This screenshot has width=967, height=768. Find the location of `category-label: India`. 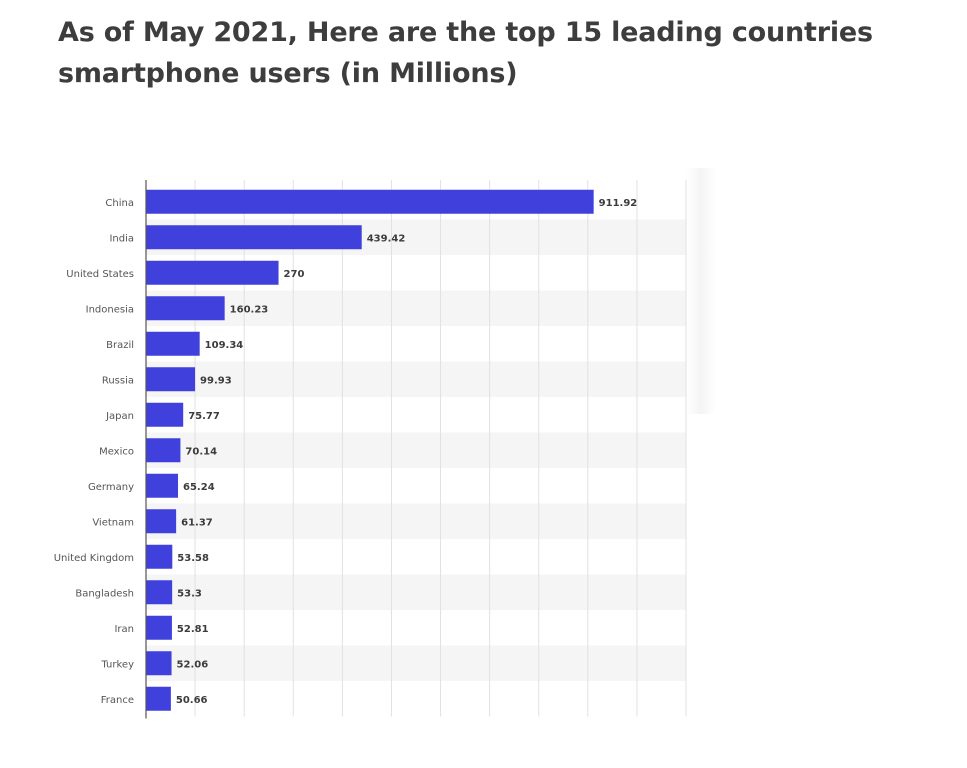

category-label: India is located at coordinates (121, 238).